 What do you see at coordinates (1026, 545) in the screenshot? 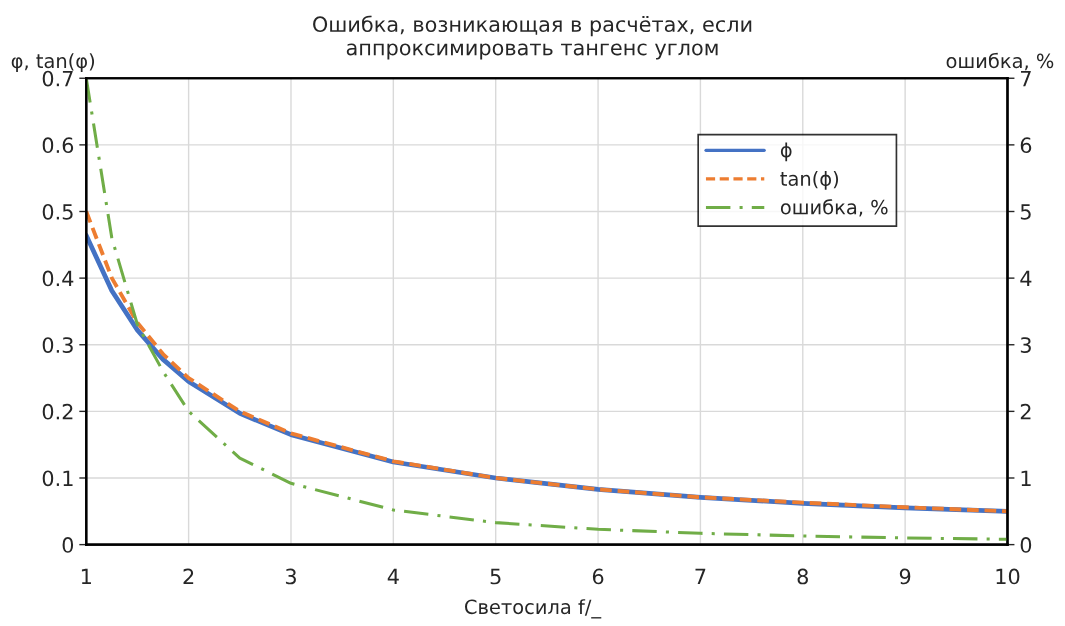
I see `y2-tick-label: 0` at bounding box center [1026, 545].